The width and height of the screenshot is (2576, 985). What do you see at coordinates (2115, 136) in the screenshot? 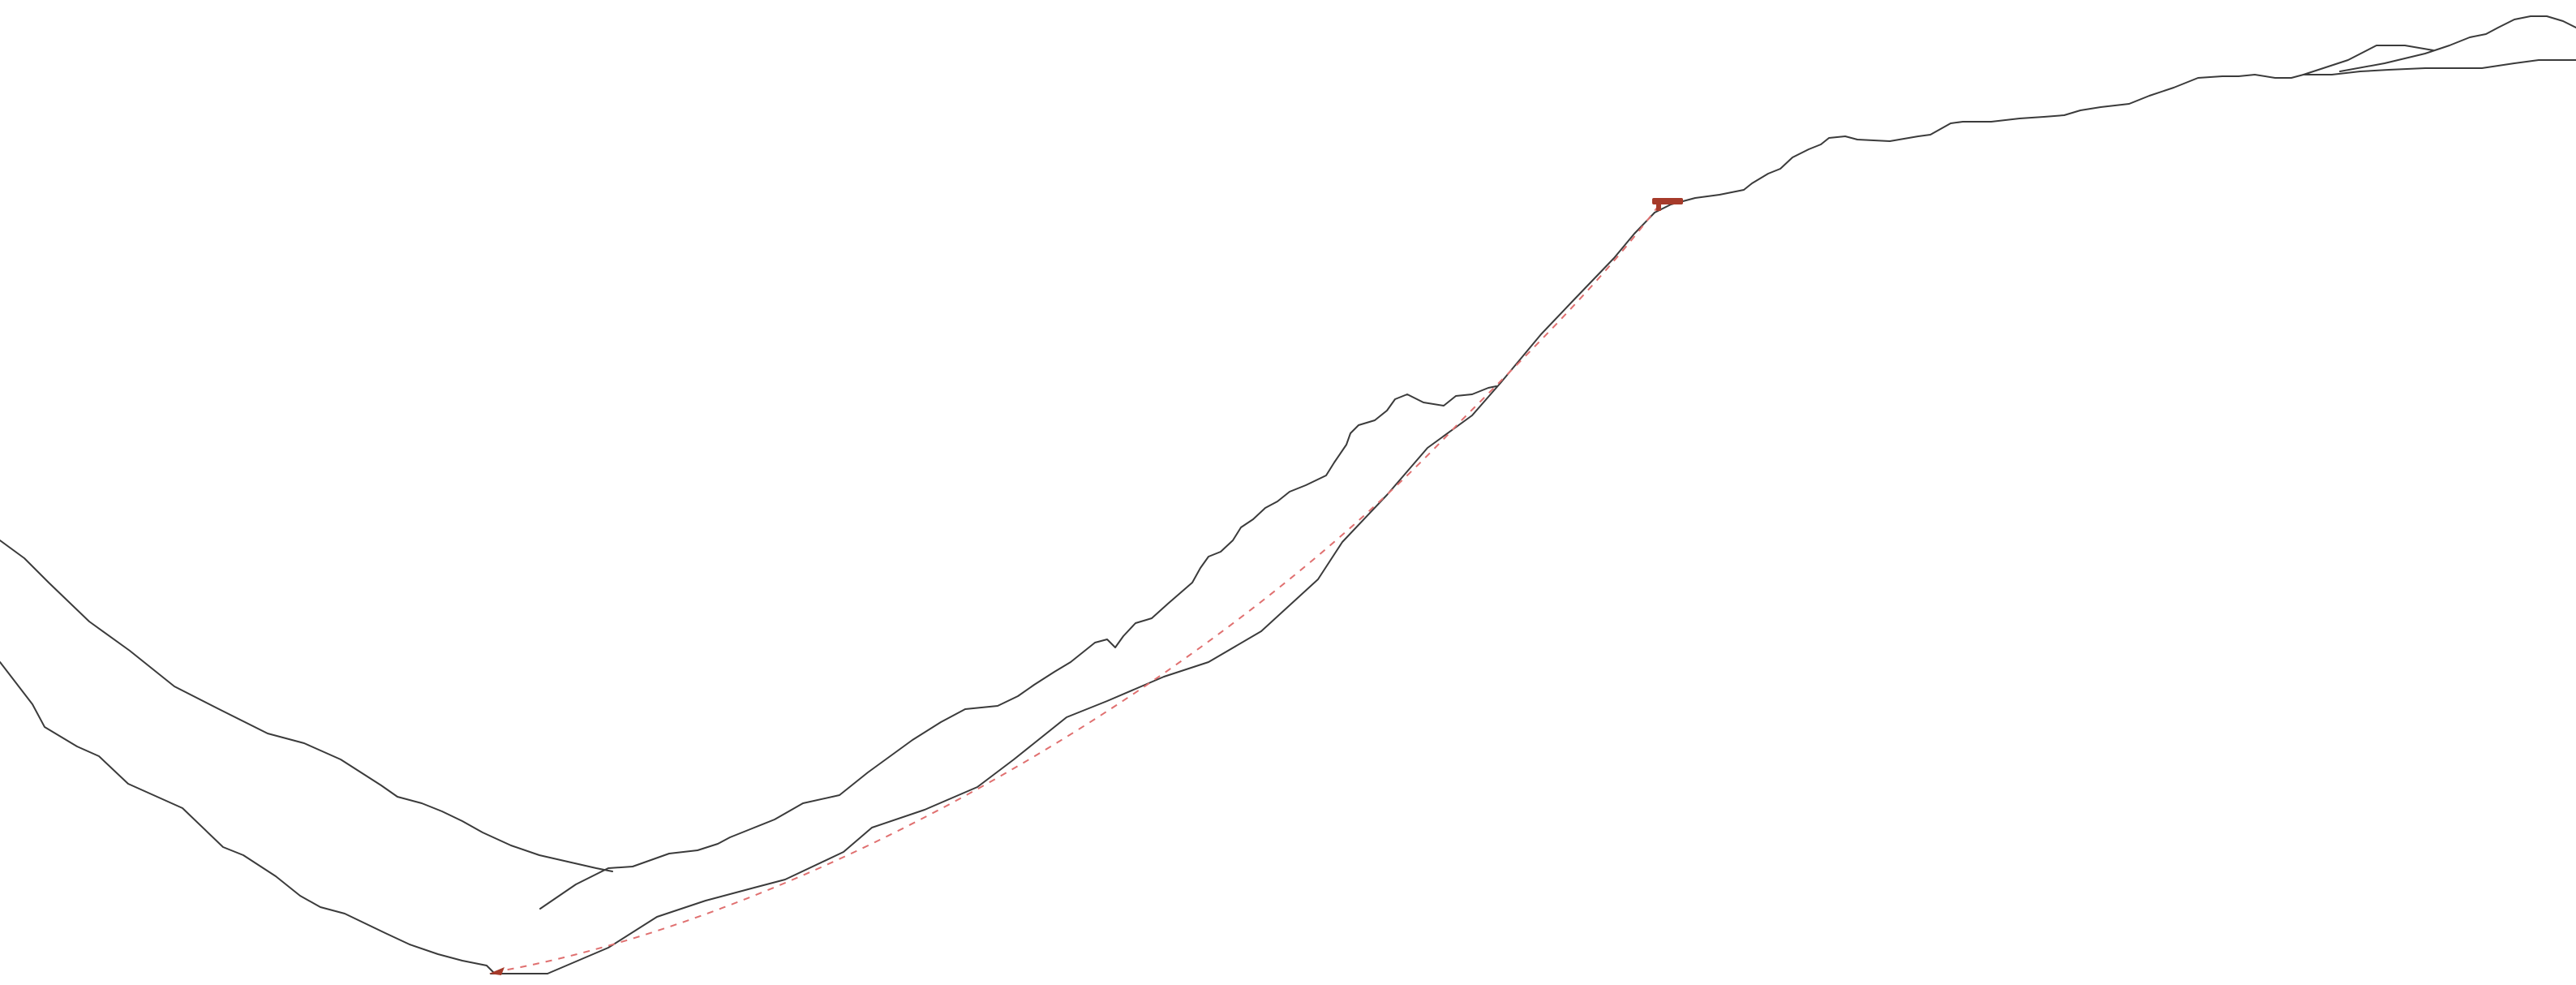
I see `upper-plateau-line` at bounding box center [2115, 136].